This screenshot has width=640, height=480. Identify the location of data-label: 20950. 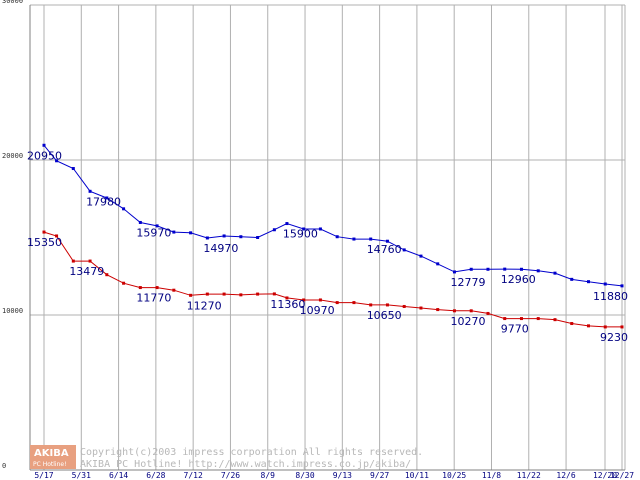
(44, 155).